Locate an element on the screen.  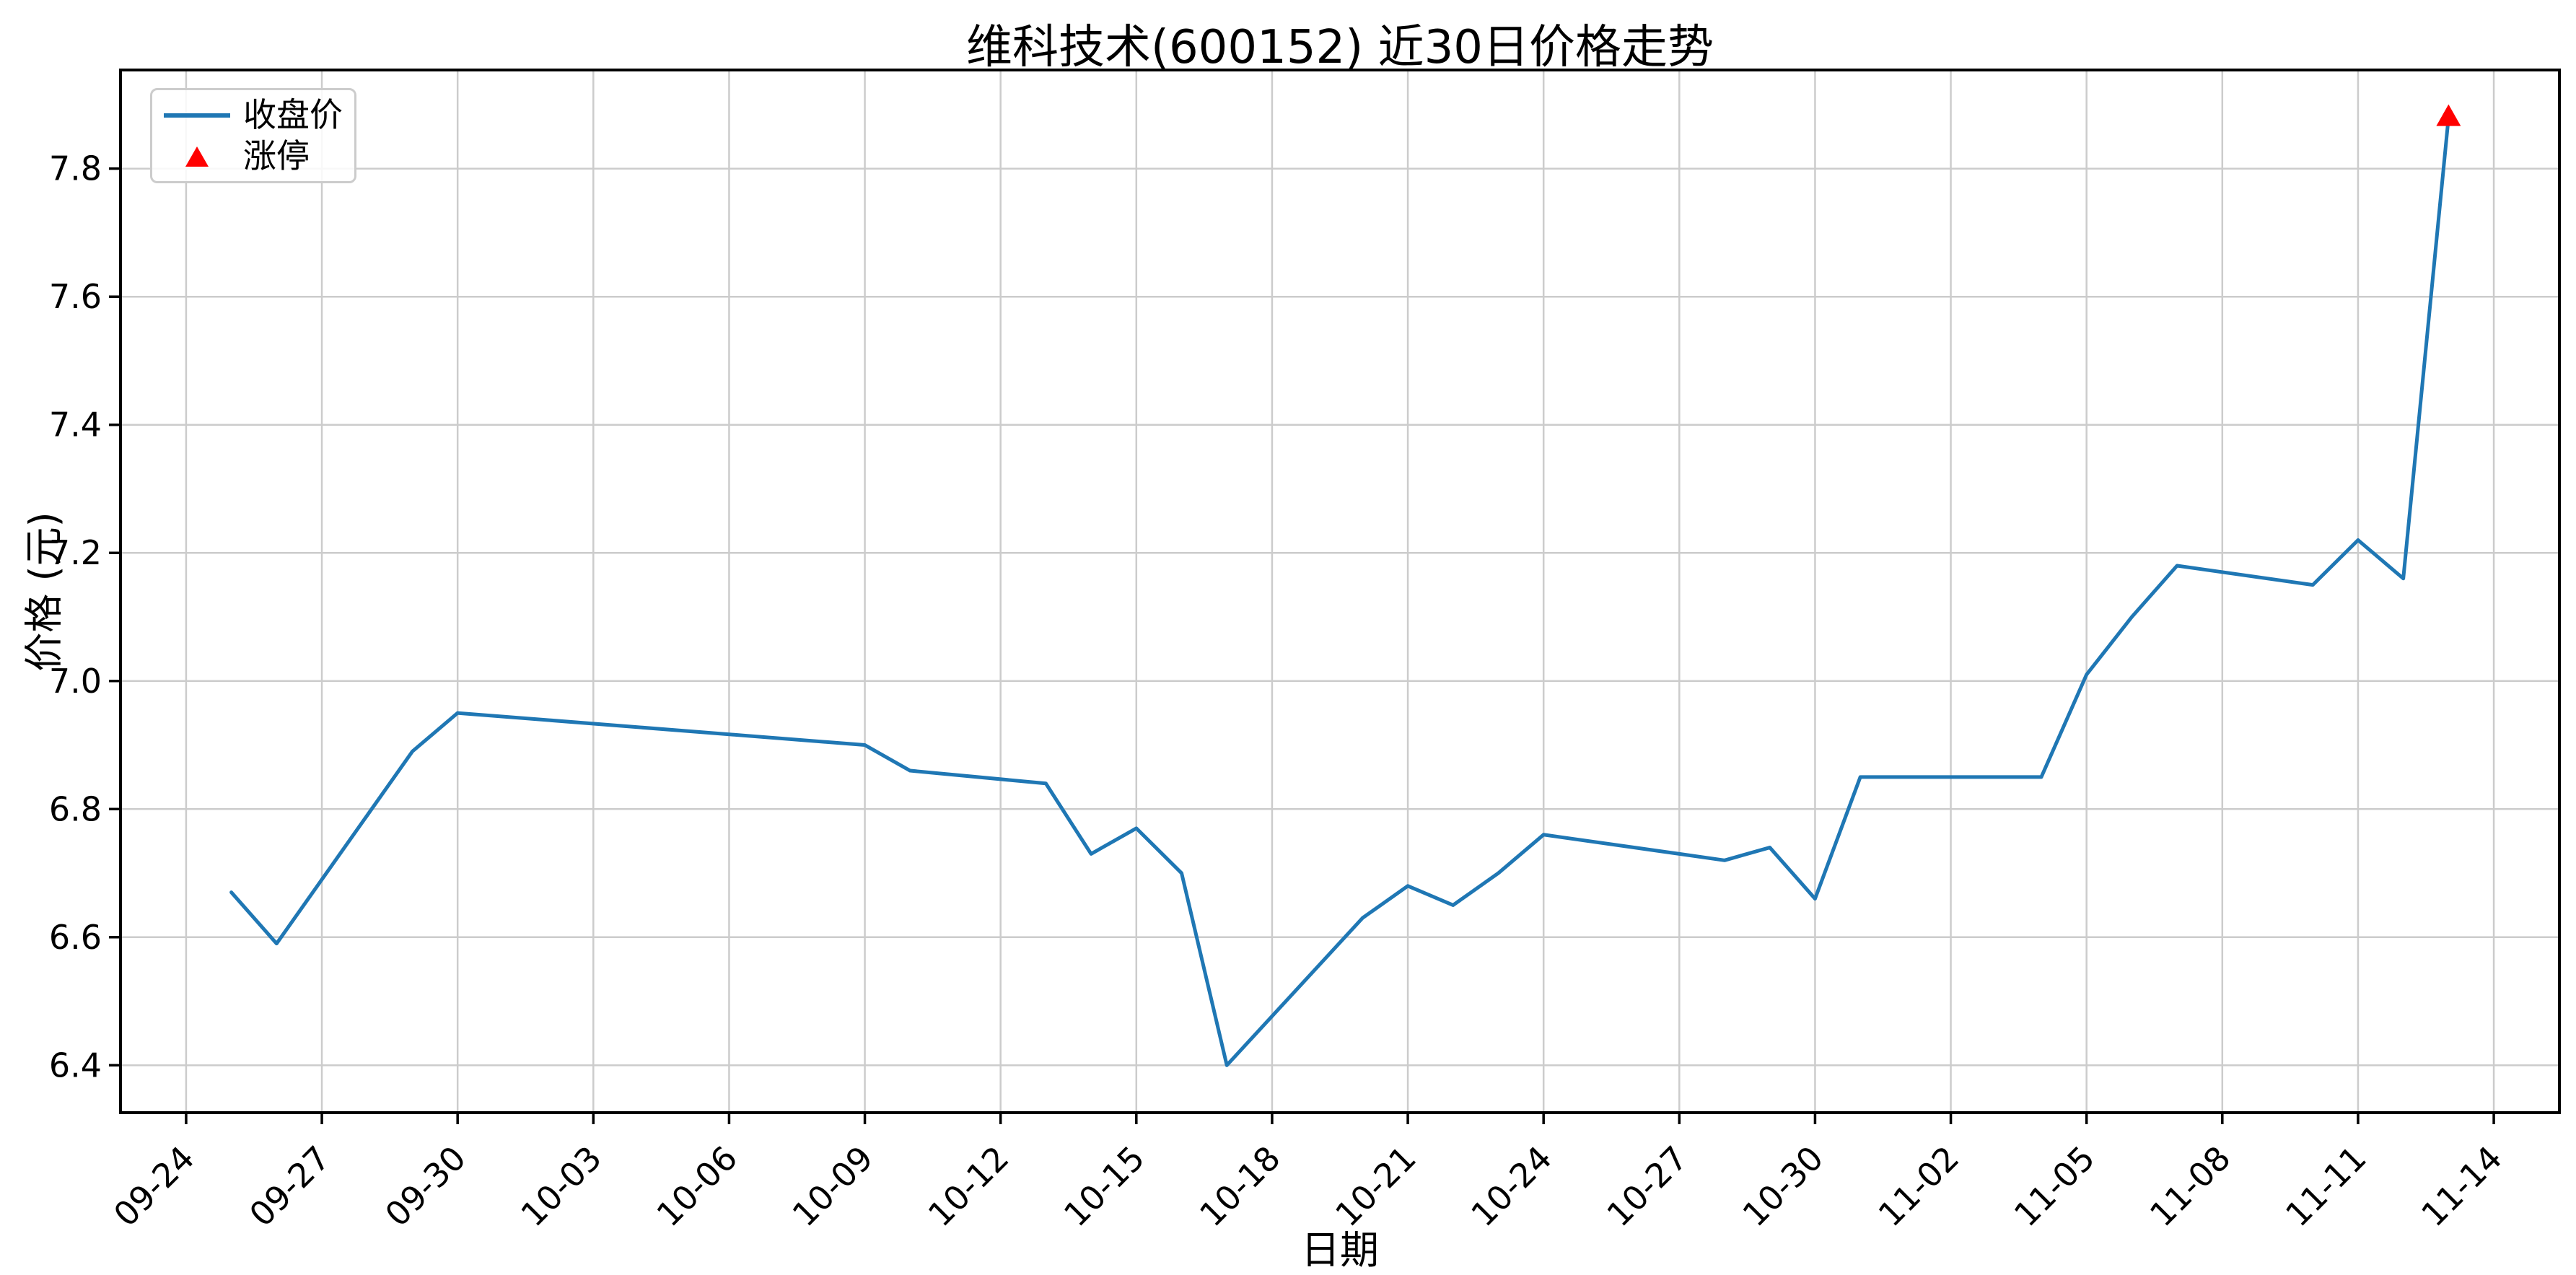
y-tick-label: 7.0 is located at coordinates (75, 681).